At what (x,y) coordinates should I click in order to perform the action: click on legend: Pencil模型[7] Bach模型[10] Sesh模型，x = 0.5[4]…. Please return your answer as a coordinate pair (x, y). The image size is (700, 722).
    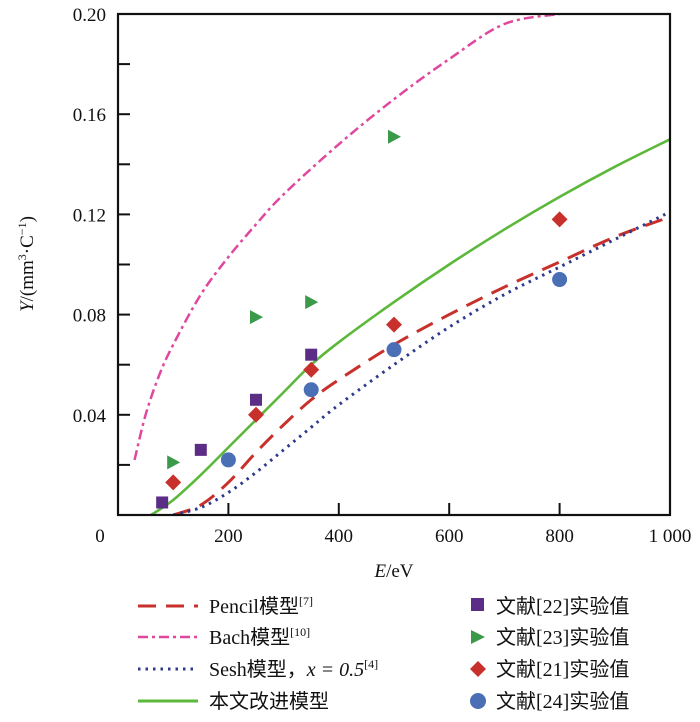
    Looking at the image, I should click on (383, 653).